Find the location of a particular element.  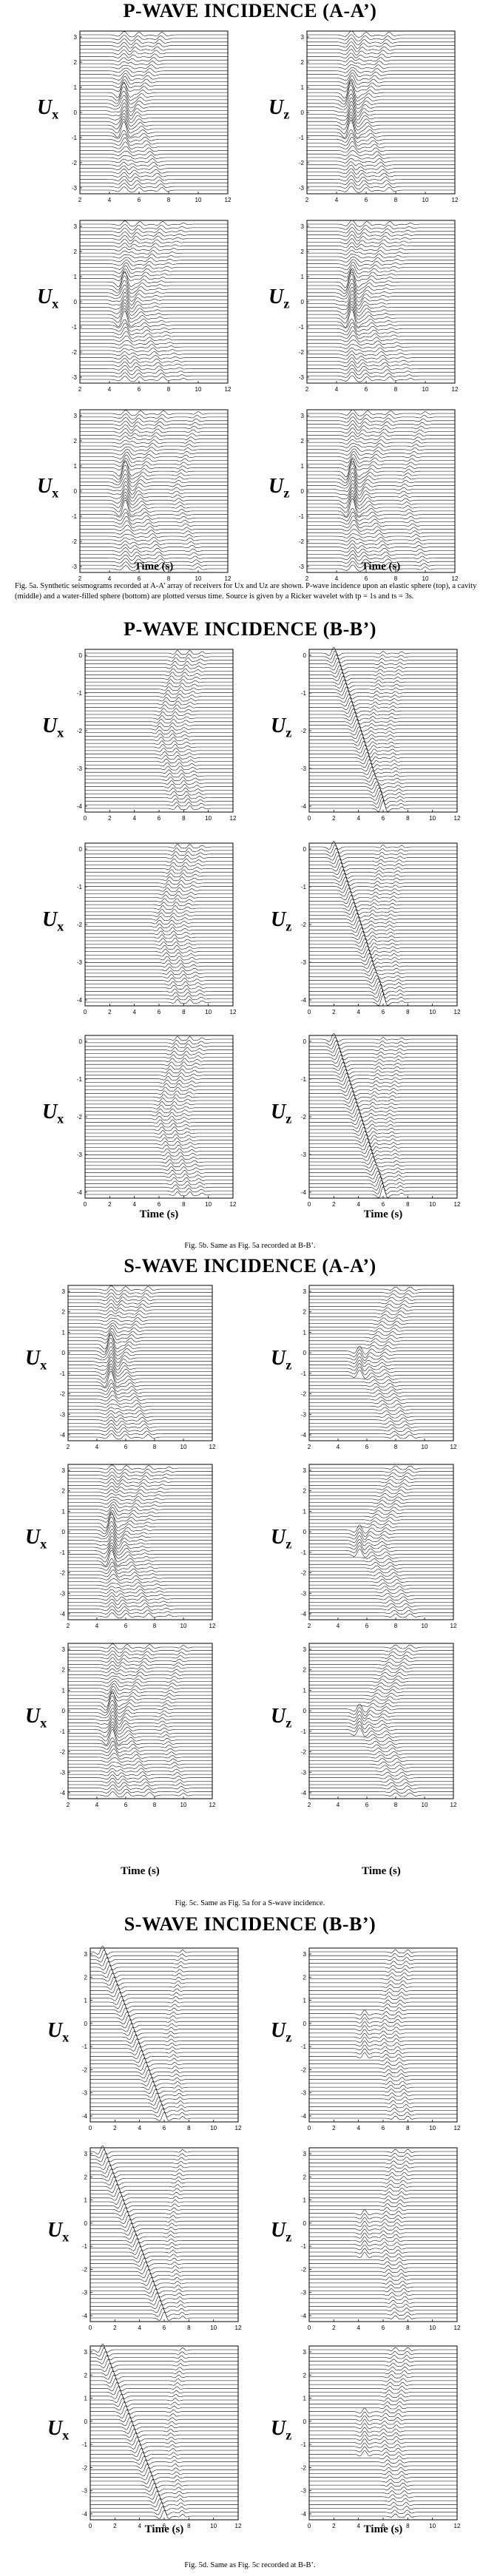

y-tick-label: -4 is located at coordinates (304, 2316).